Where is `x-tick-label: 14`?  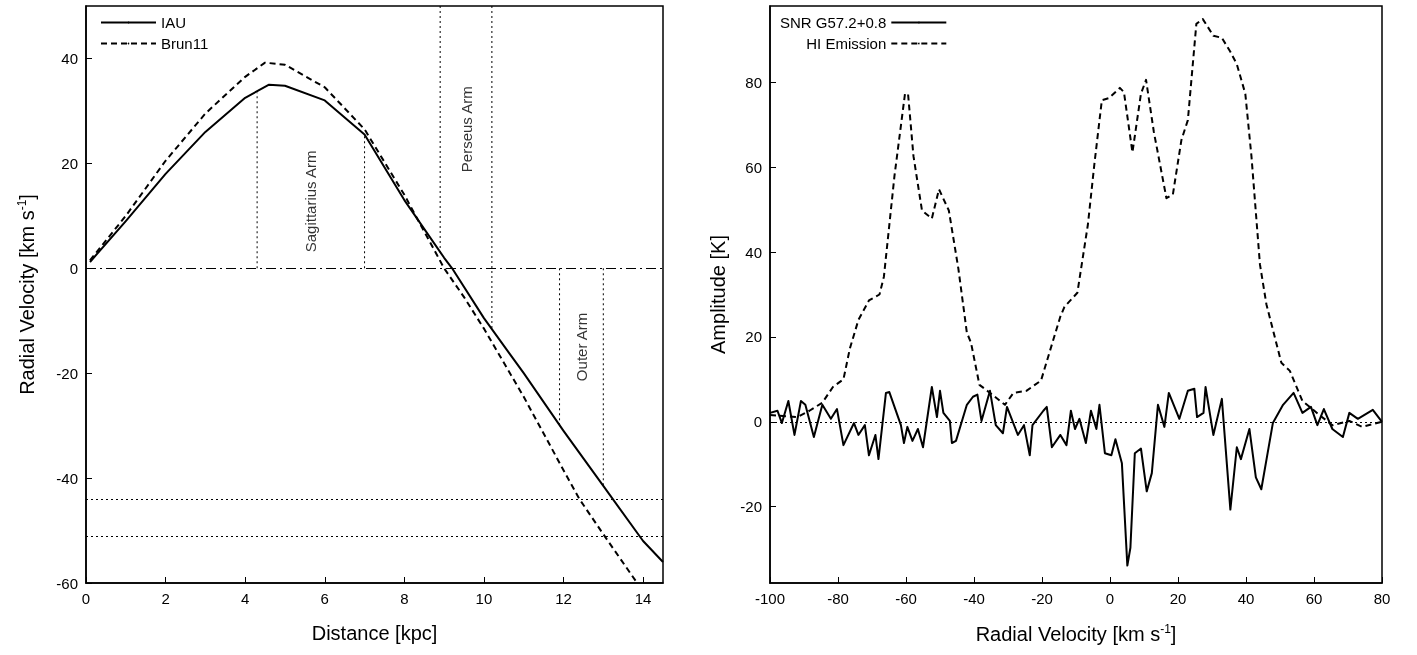 x-tick-label: 14 is located at coordinates (643, 598).